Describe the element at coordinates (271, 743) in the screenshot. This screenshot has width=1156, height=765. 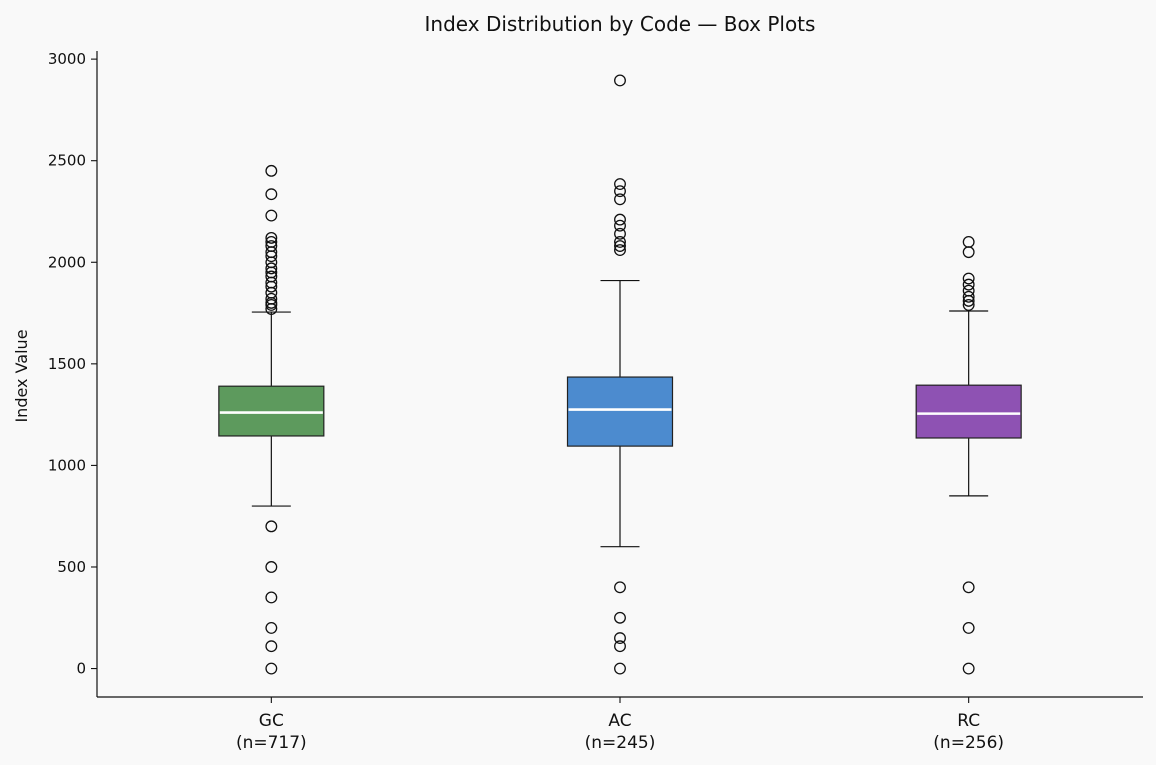
I see `x-tick-count: (n=717)` at that location.